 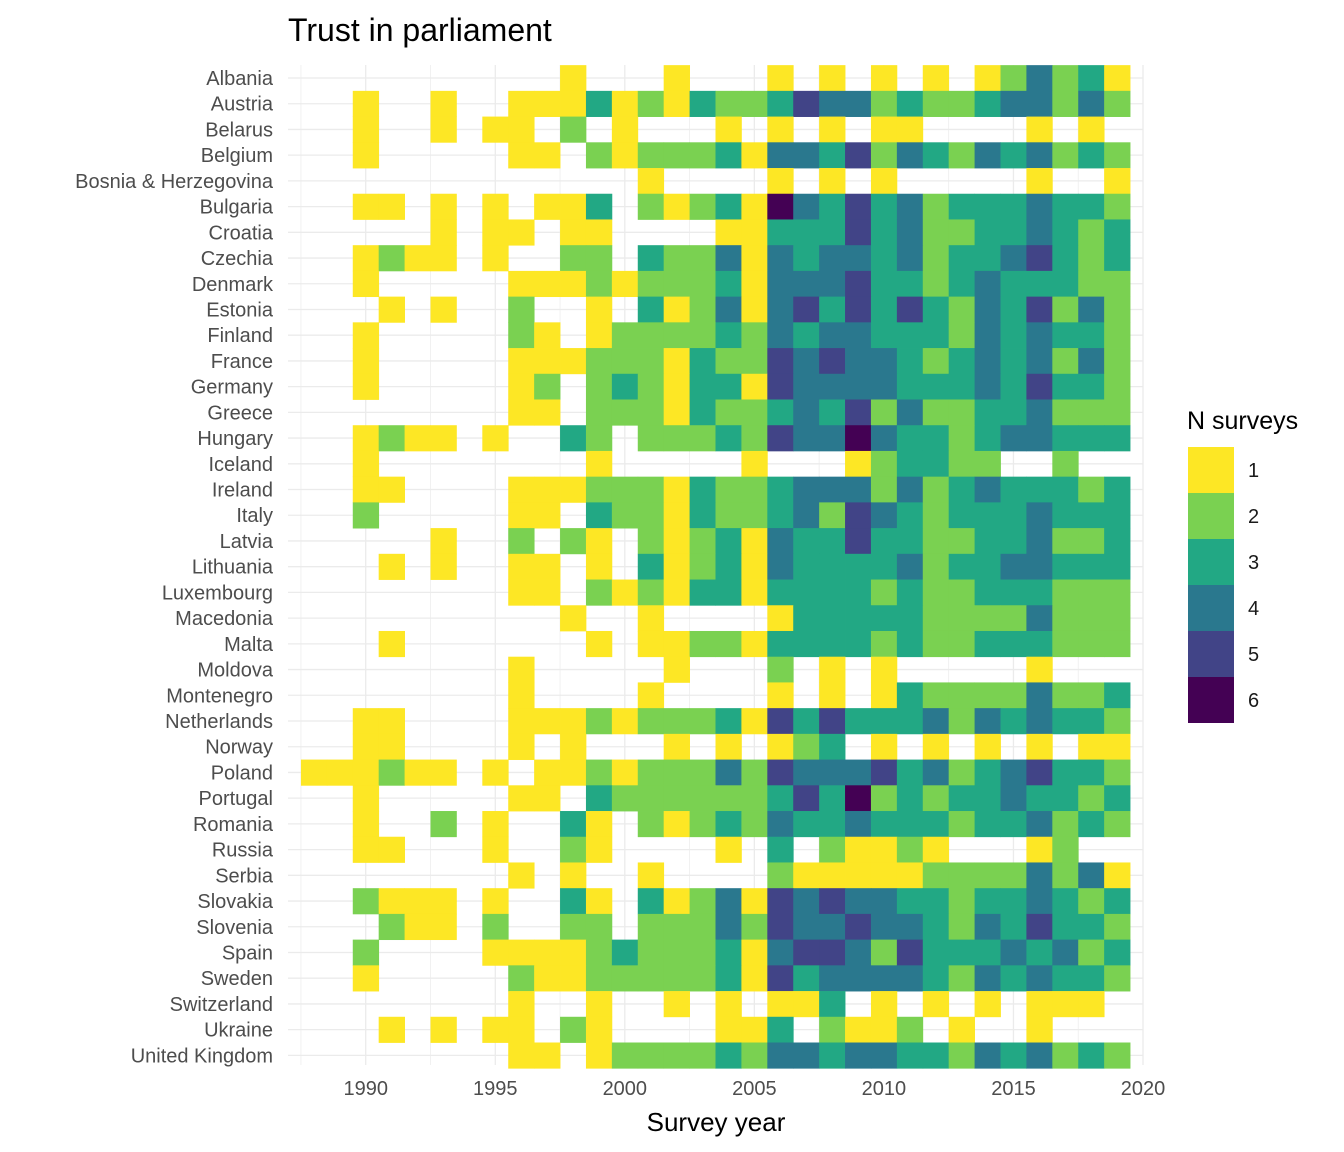 I want to click on x-tick-label: 2020, so click(x=1143, y=1089).